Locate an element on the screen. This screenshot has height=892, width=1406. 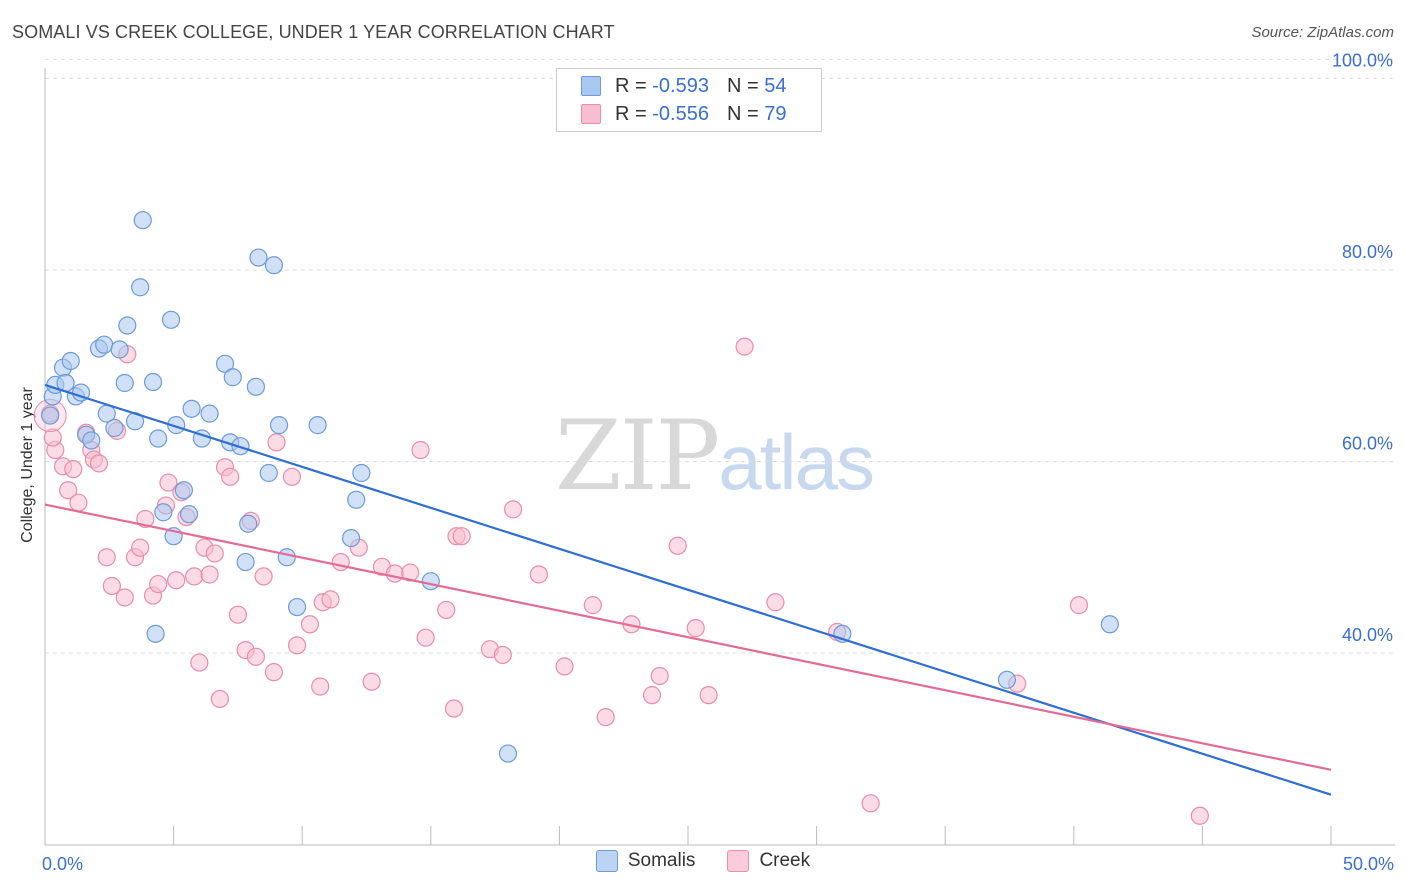
somalis-swatch is located at coordinates (591, 86).